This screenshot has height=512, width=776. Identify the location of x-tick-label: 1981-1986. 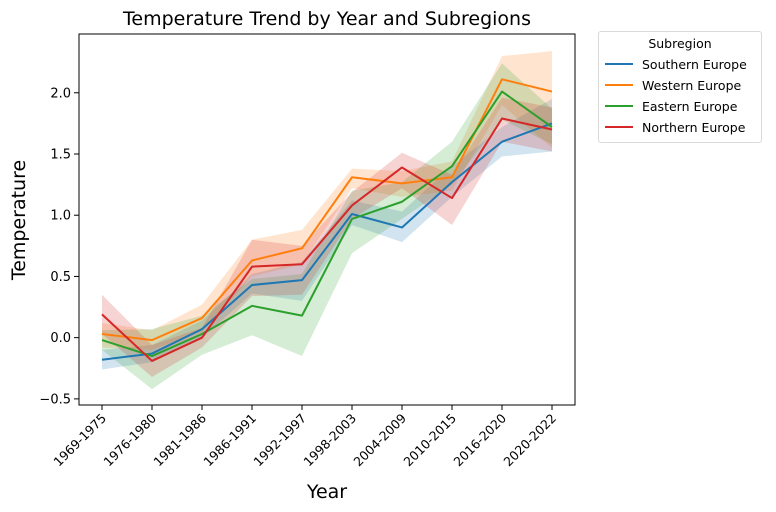
(179, 439).